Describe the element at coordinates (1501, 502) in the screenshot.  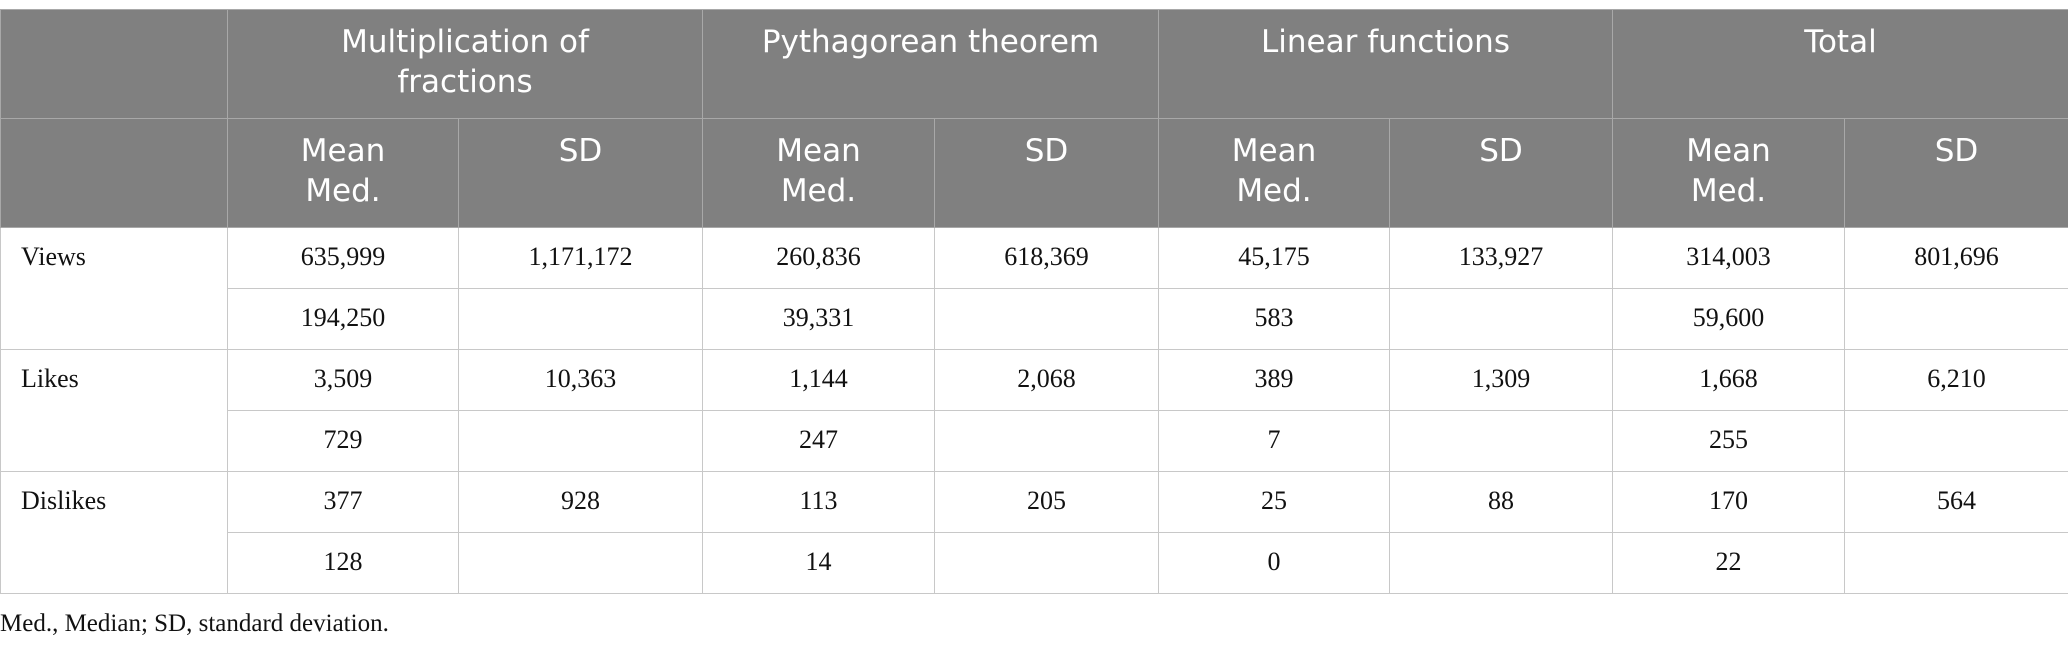
I see `sd-cell: 88` at that location.